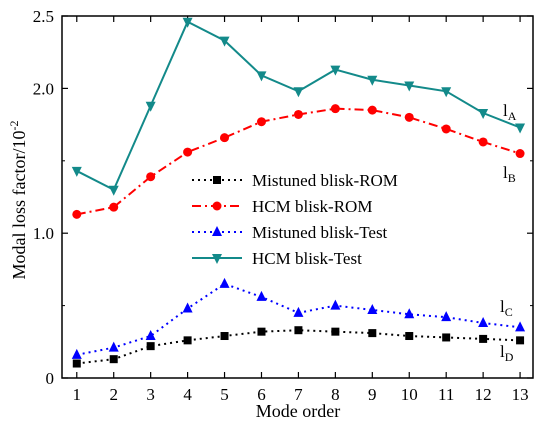 The height and width of the screenshot is (430, 550). I want to click on y-tick-label: 2.5, so click(43, 16).